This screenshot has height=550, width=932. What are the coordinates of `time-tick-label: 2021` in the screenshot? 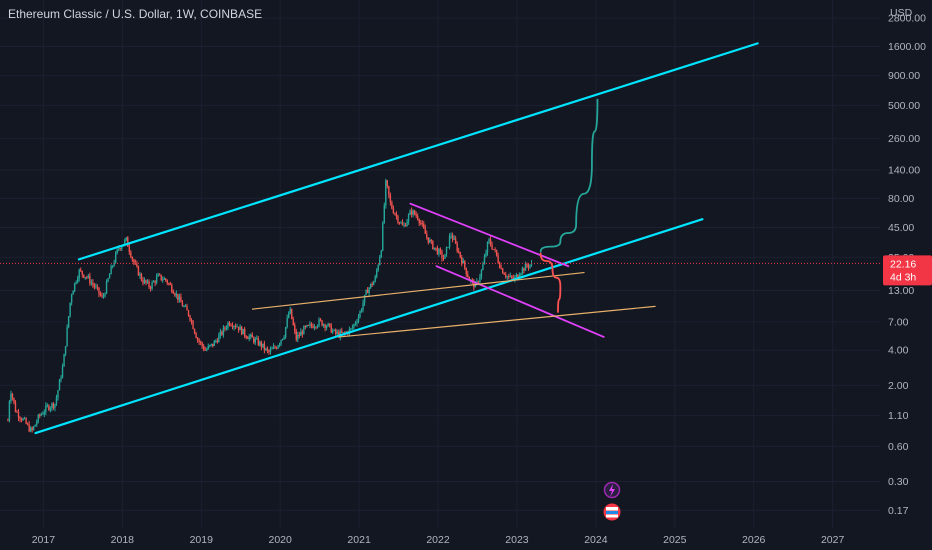 It's located at (359, 540).